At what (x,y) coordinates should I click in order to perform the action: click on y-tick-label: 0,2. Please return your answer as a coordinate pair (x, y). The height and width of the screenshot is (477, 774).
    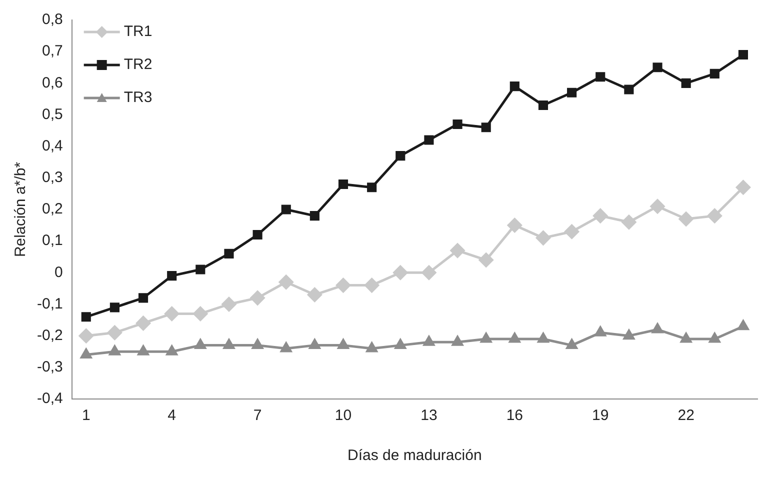
    Looking at the image, I should click on (52, 209).